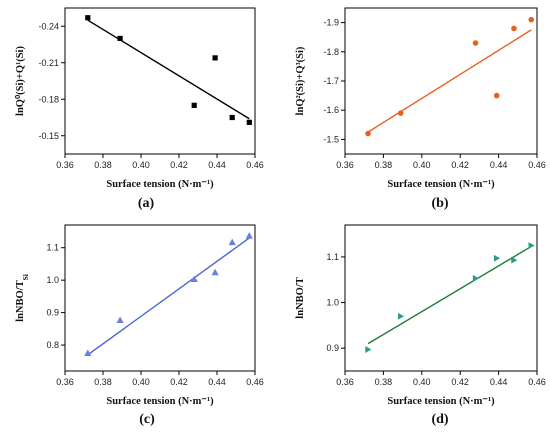  I want to click on y-tick-label: -0.24, so click(48, 26).